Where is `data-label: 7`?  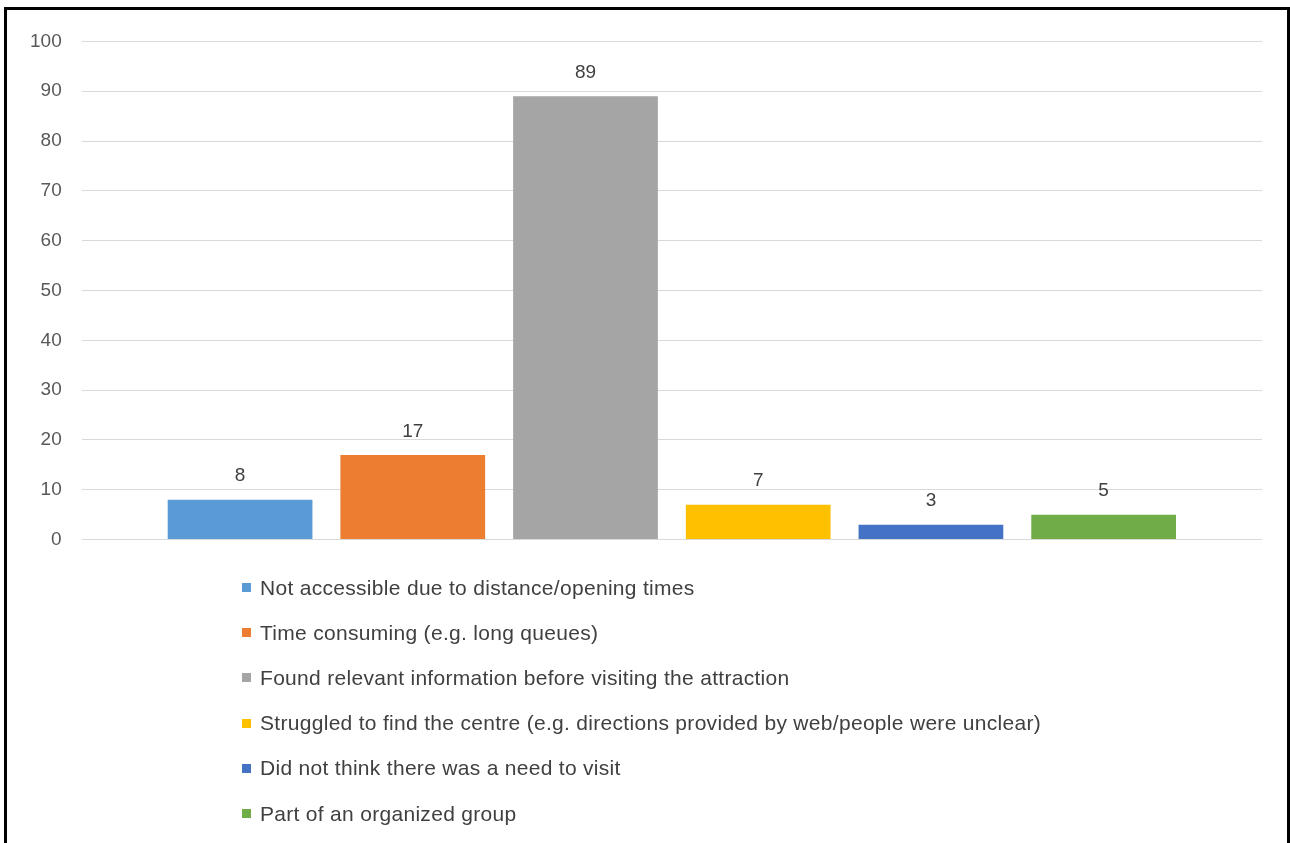
data-label: 7 is located at coordinates (758, 480).